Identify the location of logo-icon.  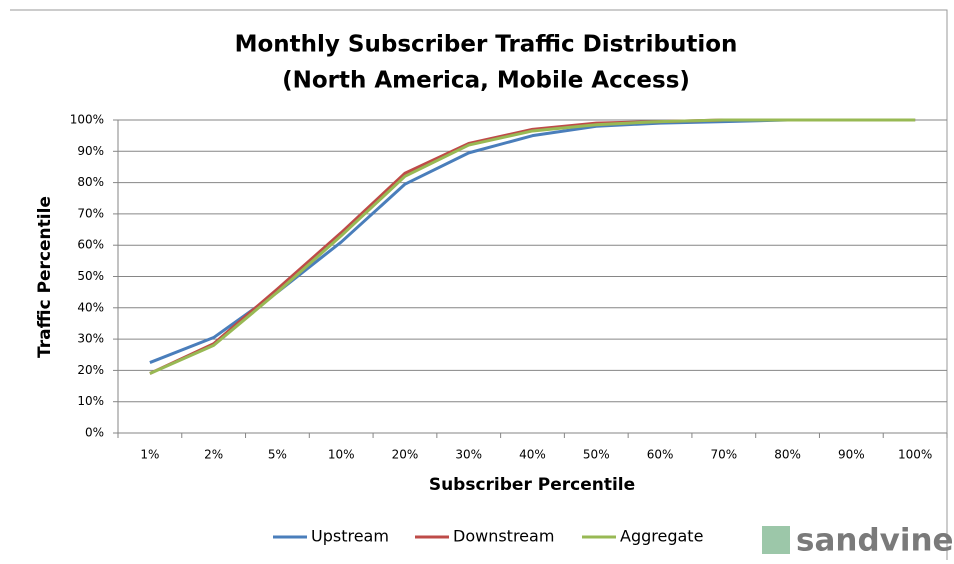
(776, 540).